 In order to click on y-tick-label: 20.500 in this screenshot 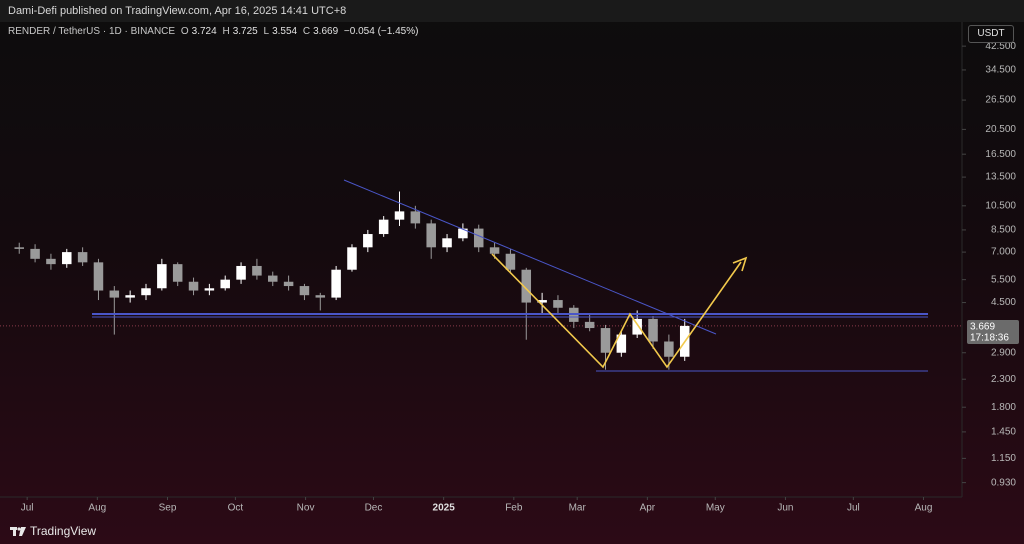, I will do `click(1000, 129)`.